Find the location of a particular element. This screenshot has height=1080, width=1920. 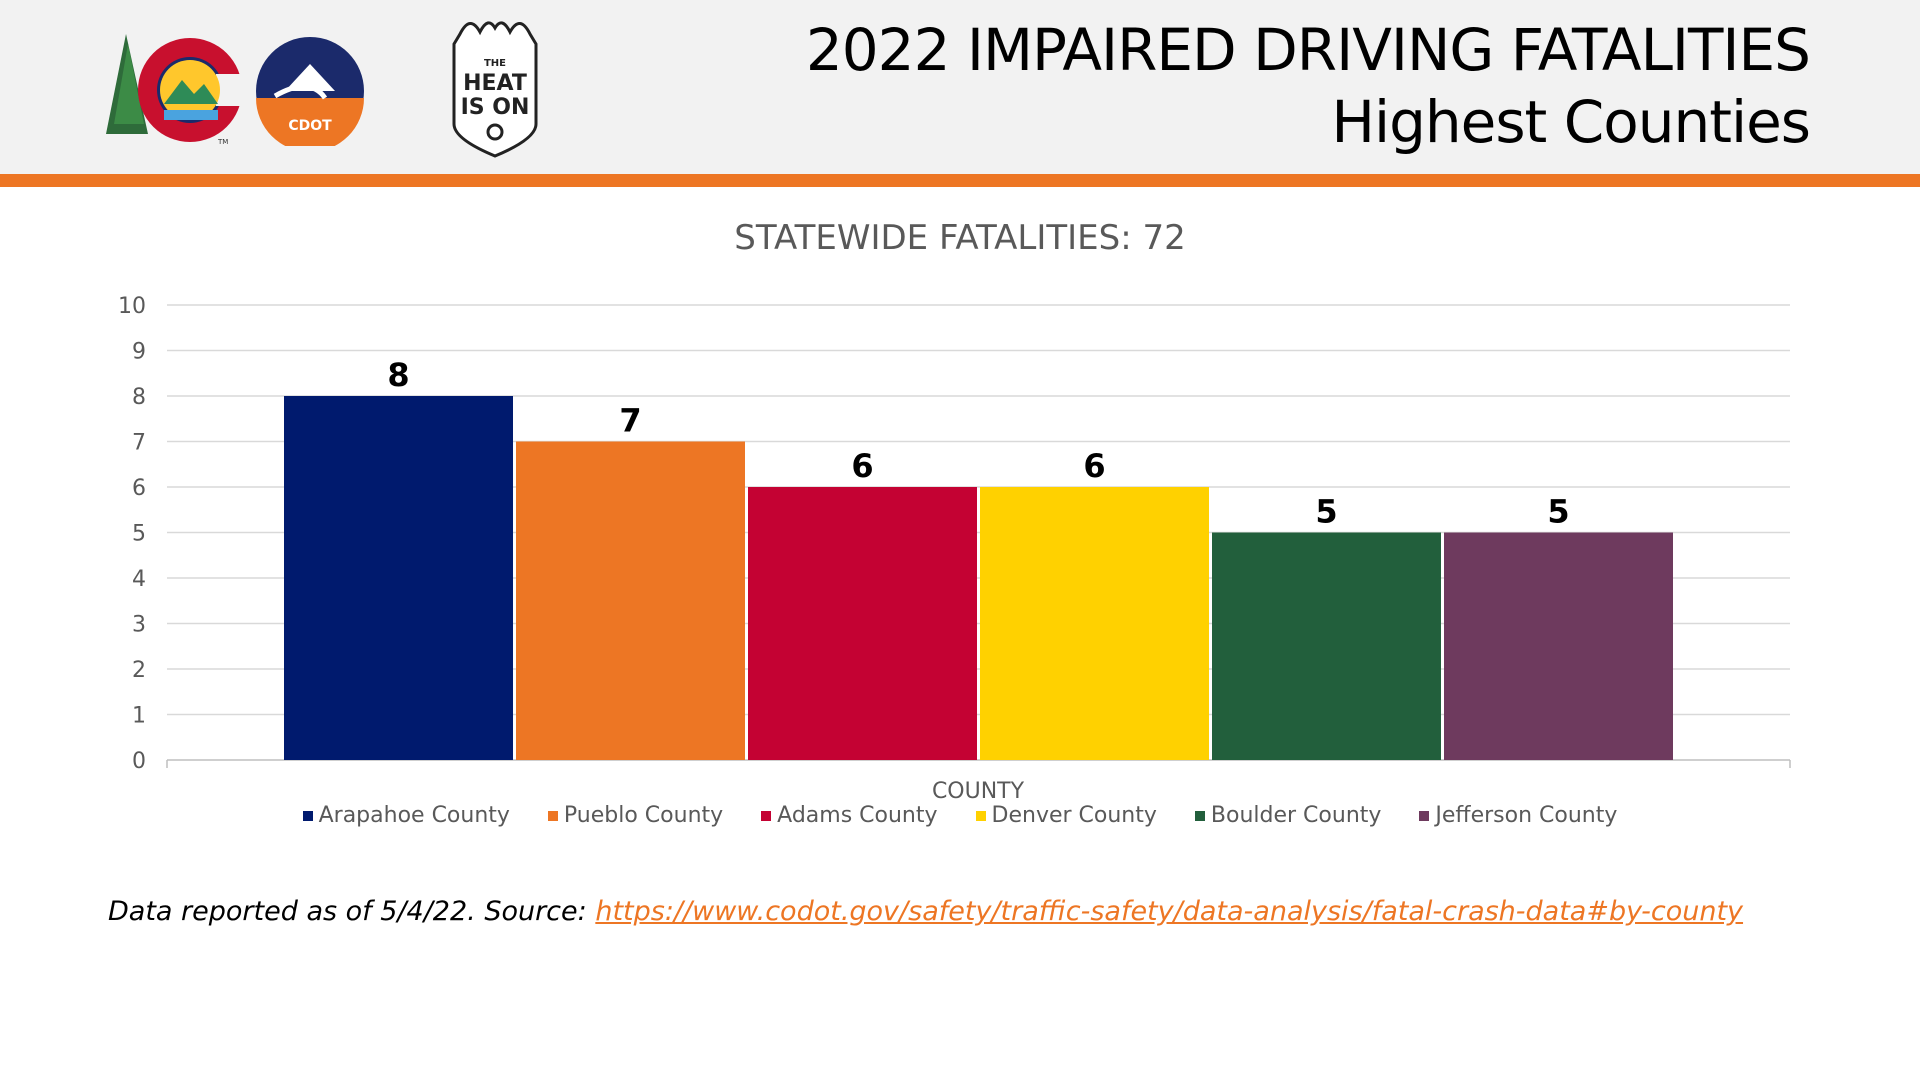

chart-title: STATEWIDE FATALITIES: 72 is located at coordinates (960, 238).